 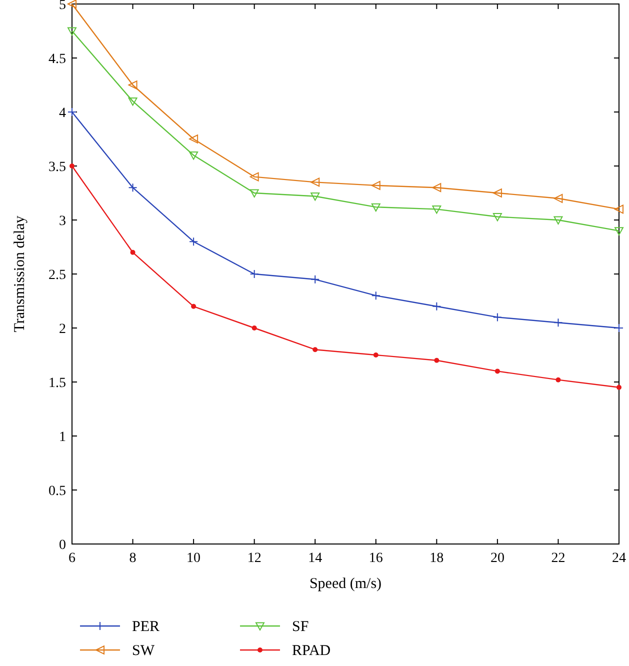 What do you see at coordinates (300, 627) in the screenshot?
I see `legend-label: SF` at bounding box center [300, 627].